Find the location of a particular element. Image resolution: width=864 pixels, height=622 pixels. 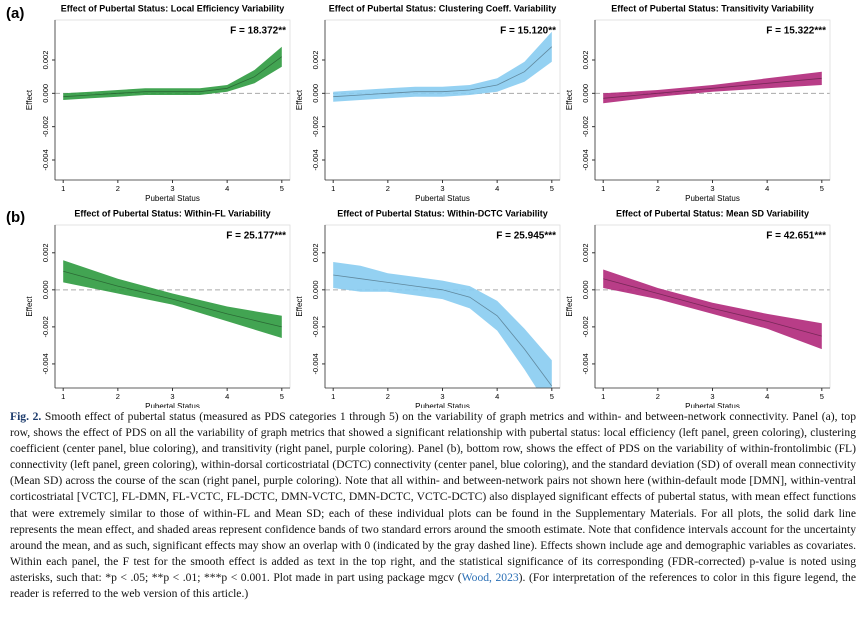

annotation: F = 42.651*** is located at coordinates (796, 236).